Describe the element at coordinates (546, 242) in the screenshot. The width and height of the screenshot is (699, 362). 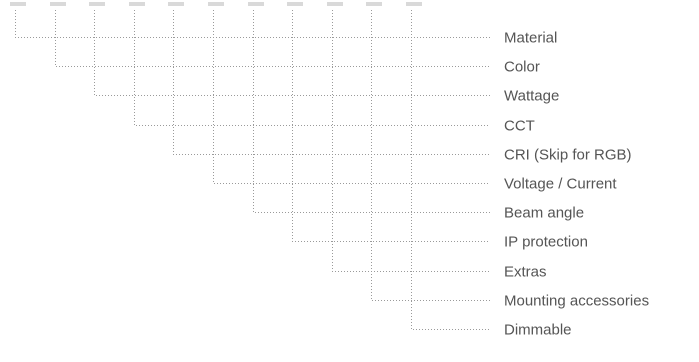
I see `segment-label: IP protection` at that location.